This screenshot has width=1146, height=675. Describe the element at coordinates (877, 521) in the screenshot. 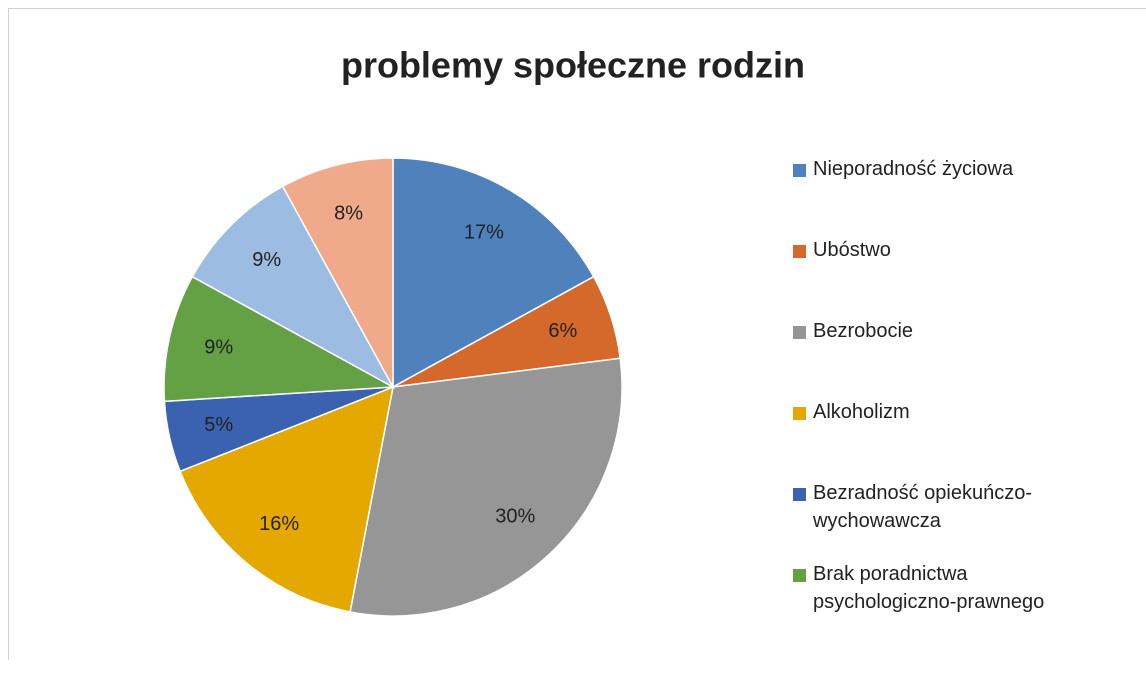

I see `legend-line: wychowawcza` at that location.